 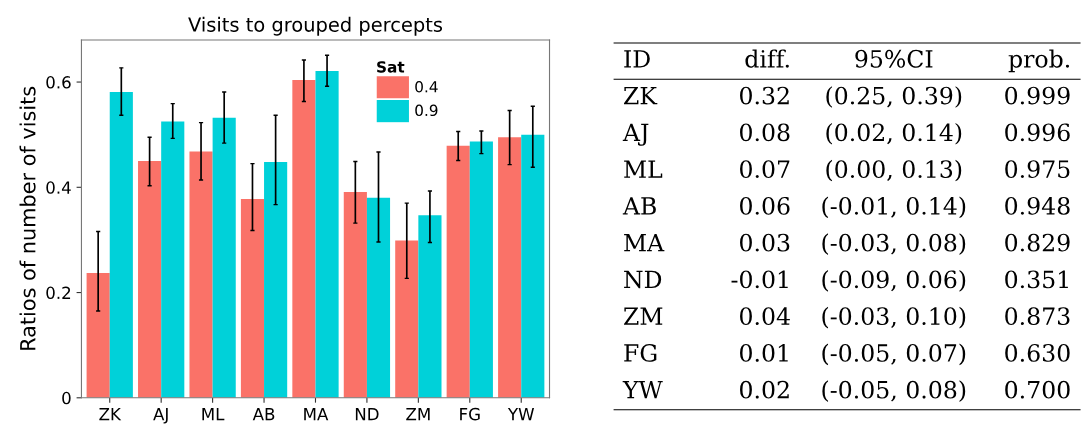 What do you see at coordinates (1037, 169) in the screenshot?
I see `text: 0.975` at bounding box center [1037, 169].